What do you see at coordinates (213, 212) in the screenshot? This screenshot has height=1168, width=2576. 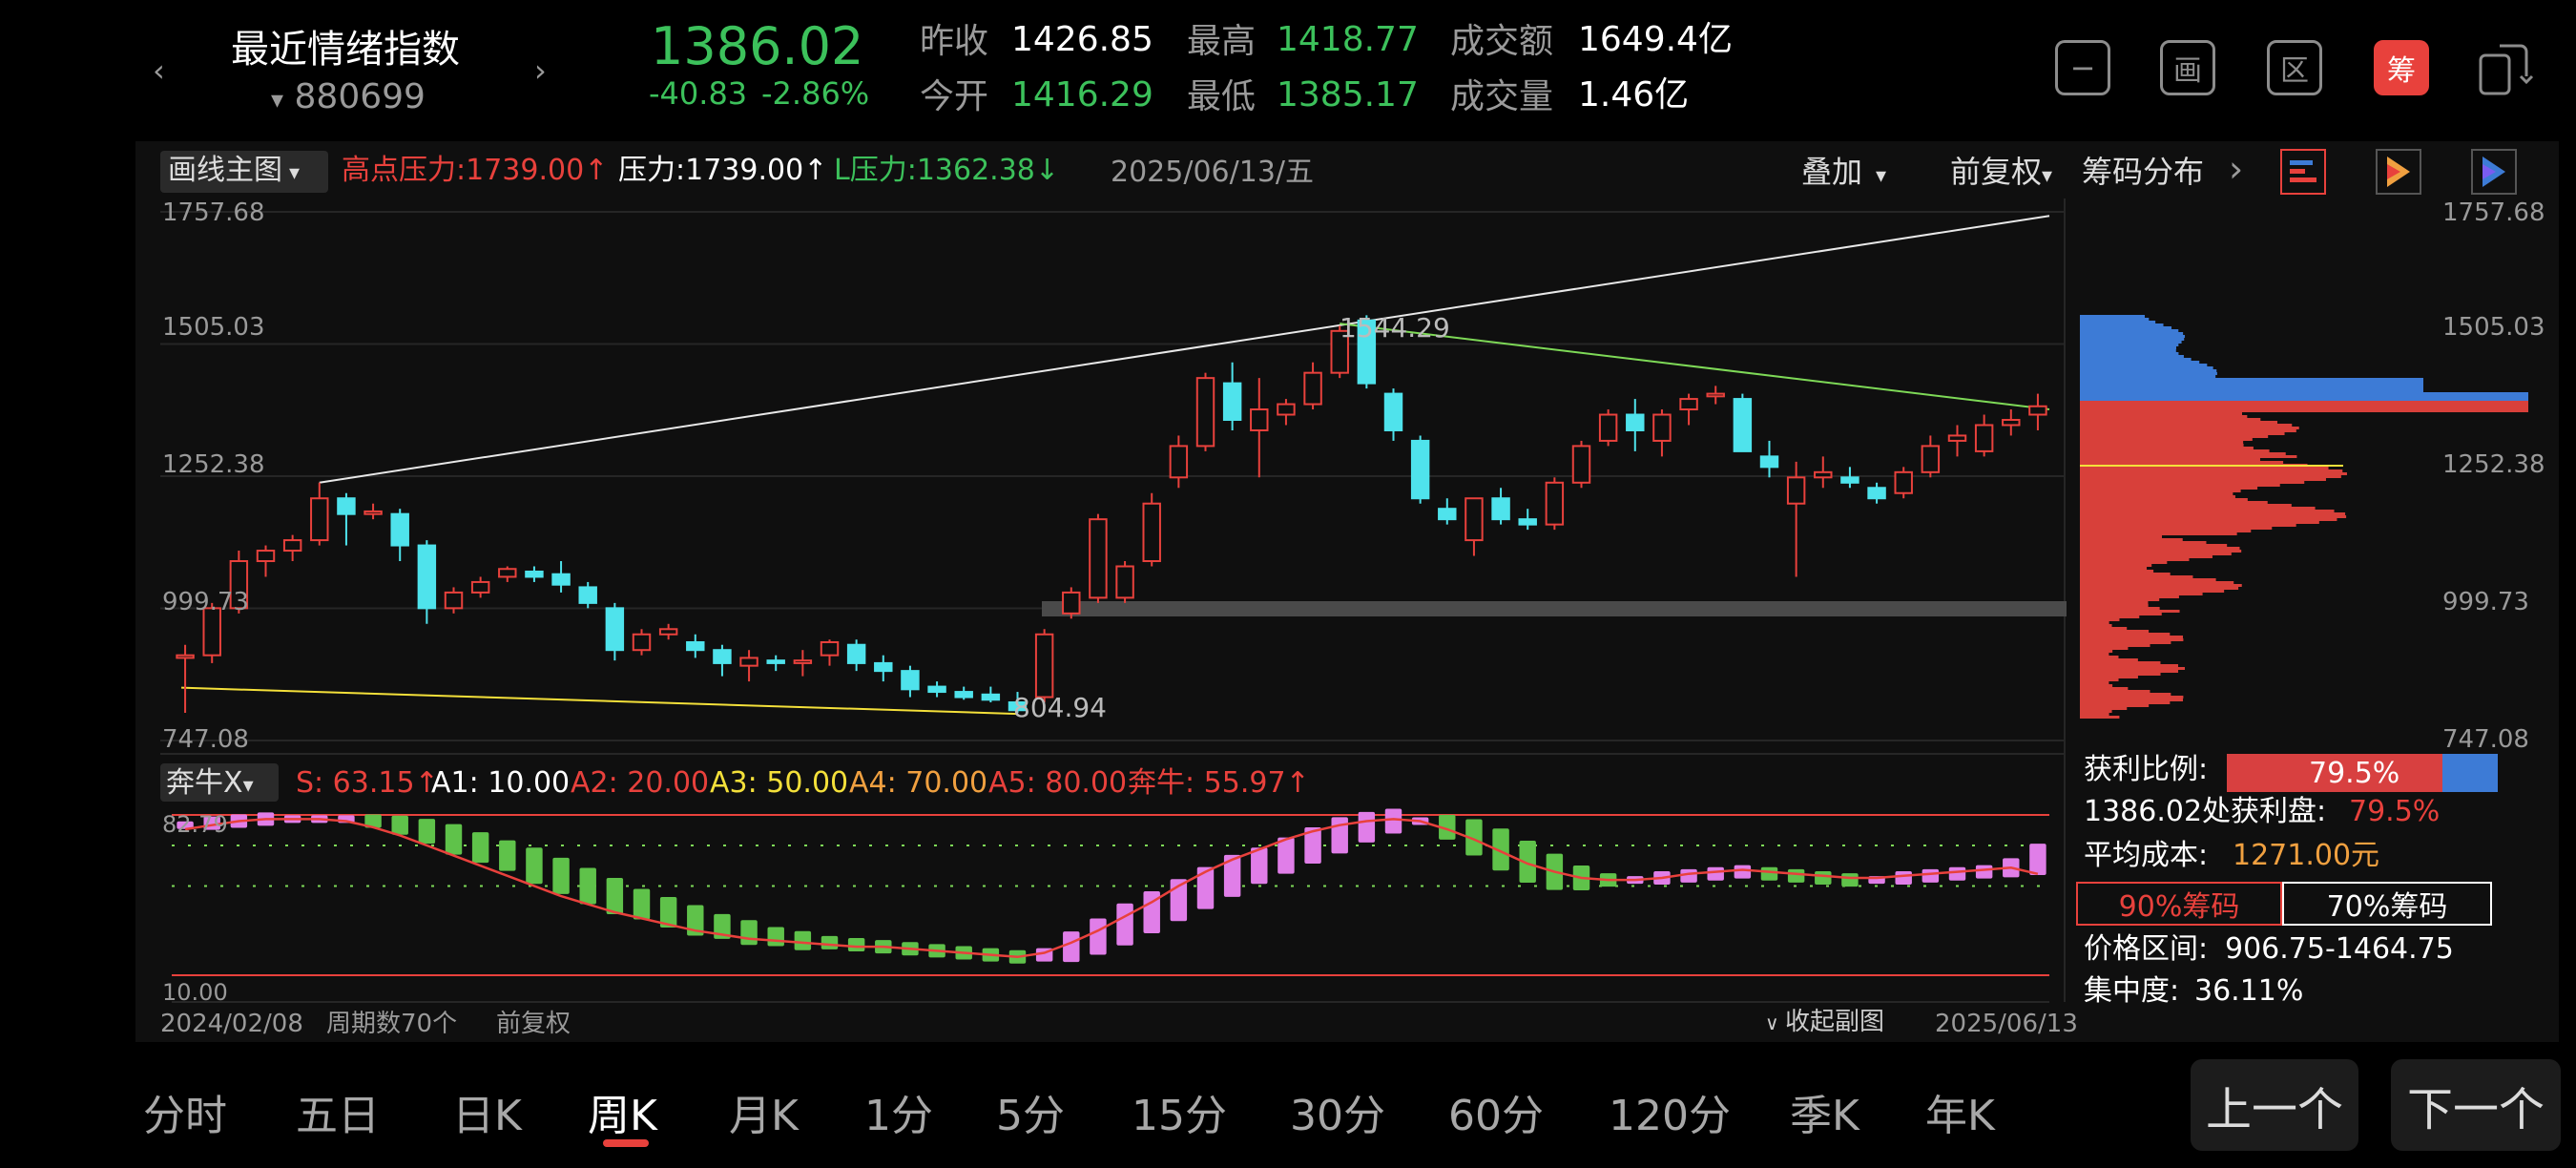 I see `y-axis-tick: 1757.68` at bounding box center [213, 212].